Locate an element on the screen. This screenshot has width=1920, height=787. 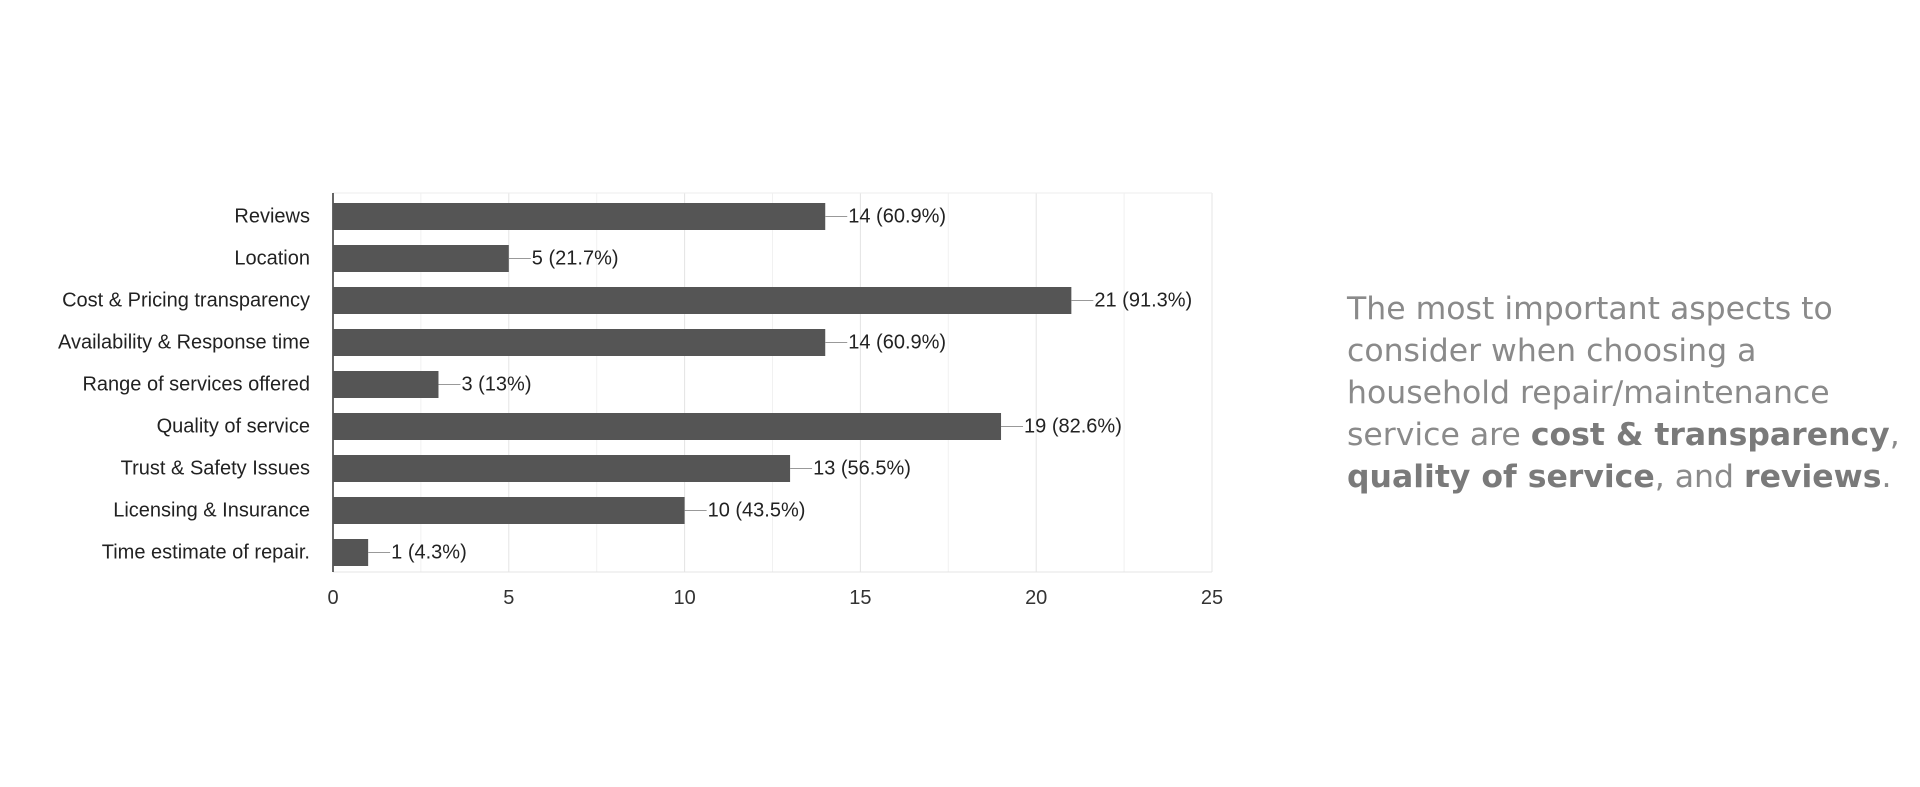
x-tick-label: 25 is located at coordinates (1212, 598).